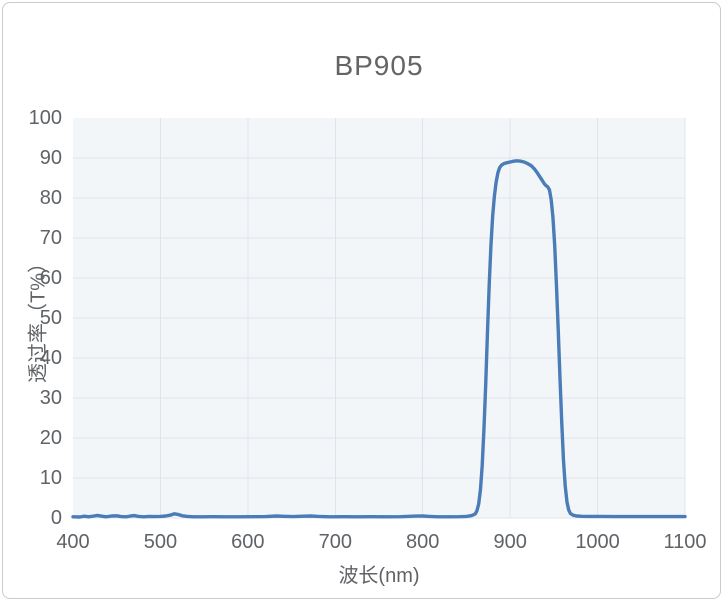  I want to click on y-tick-label: 70, so click(50, 238).